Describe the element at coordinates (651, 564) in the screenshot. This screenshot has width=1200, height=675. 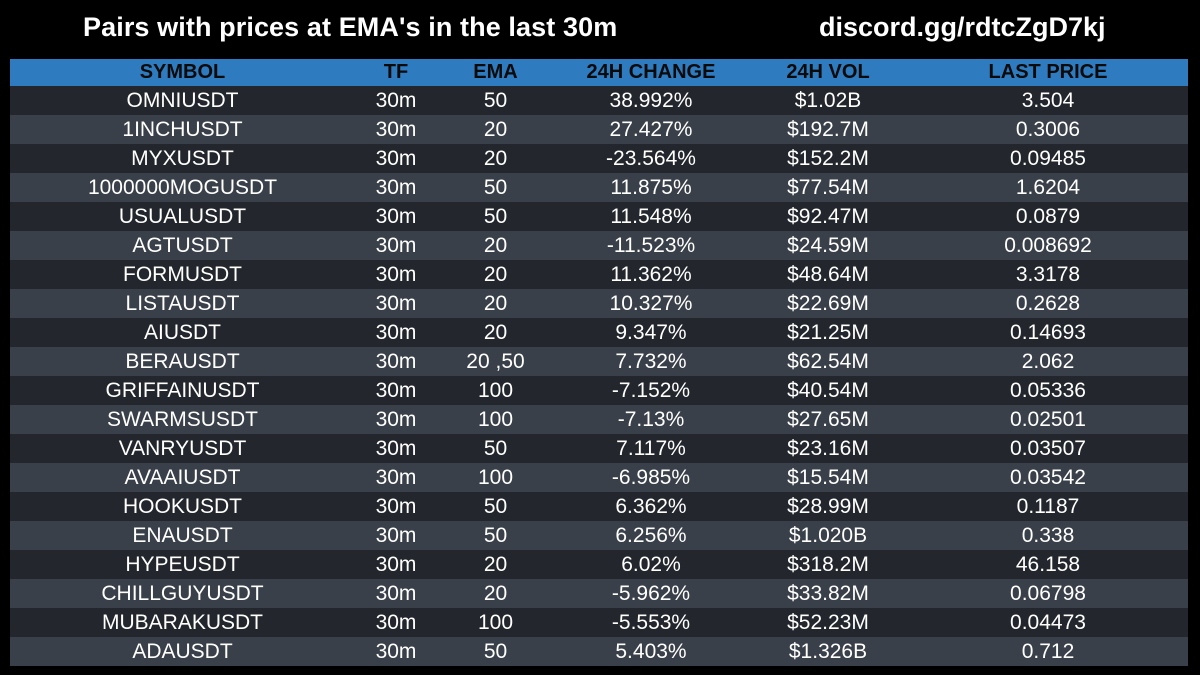
I see `cell-24h-change: 6.02%` at that location.